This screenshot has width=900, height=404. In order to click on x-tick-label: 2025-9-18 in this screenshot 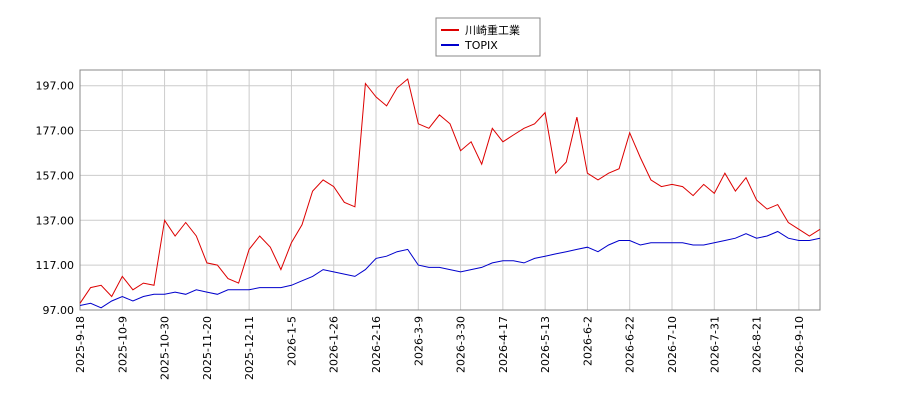, I will do `click(80, 344)`.